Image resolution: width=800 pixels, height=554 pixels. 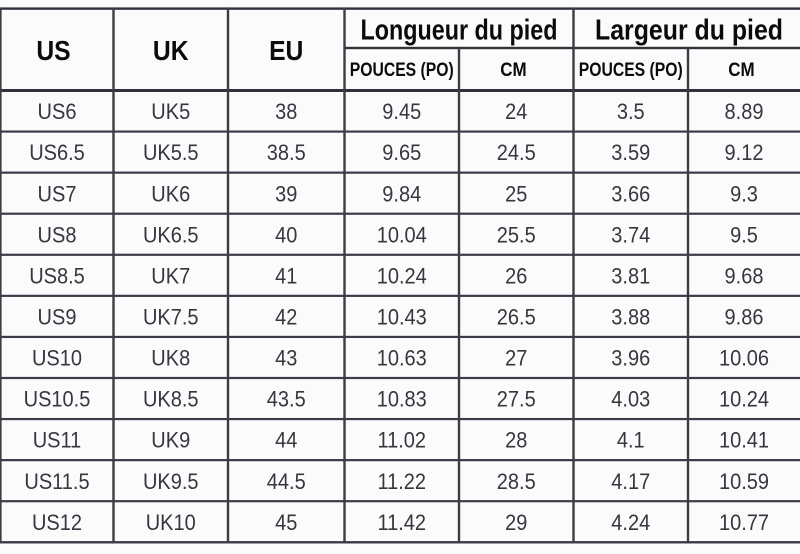 What do you see at coordinates (516, 399) in the screenshot?
I see `svg-text: 27.5` at bounding box center [516, 399].